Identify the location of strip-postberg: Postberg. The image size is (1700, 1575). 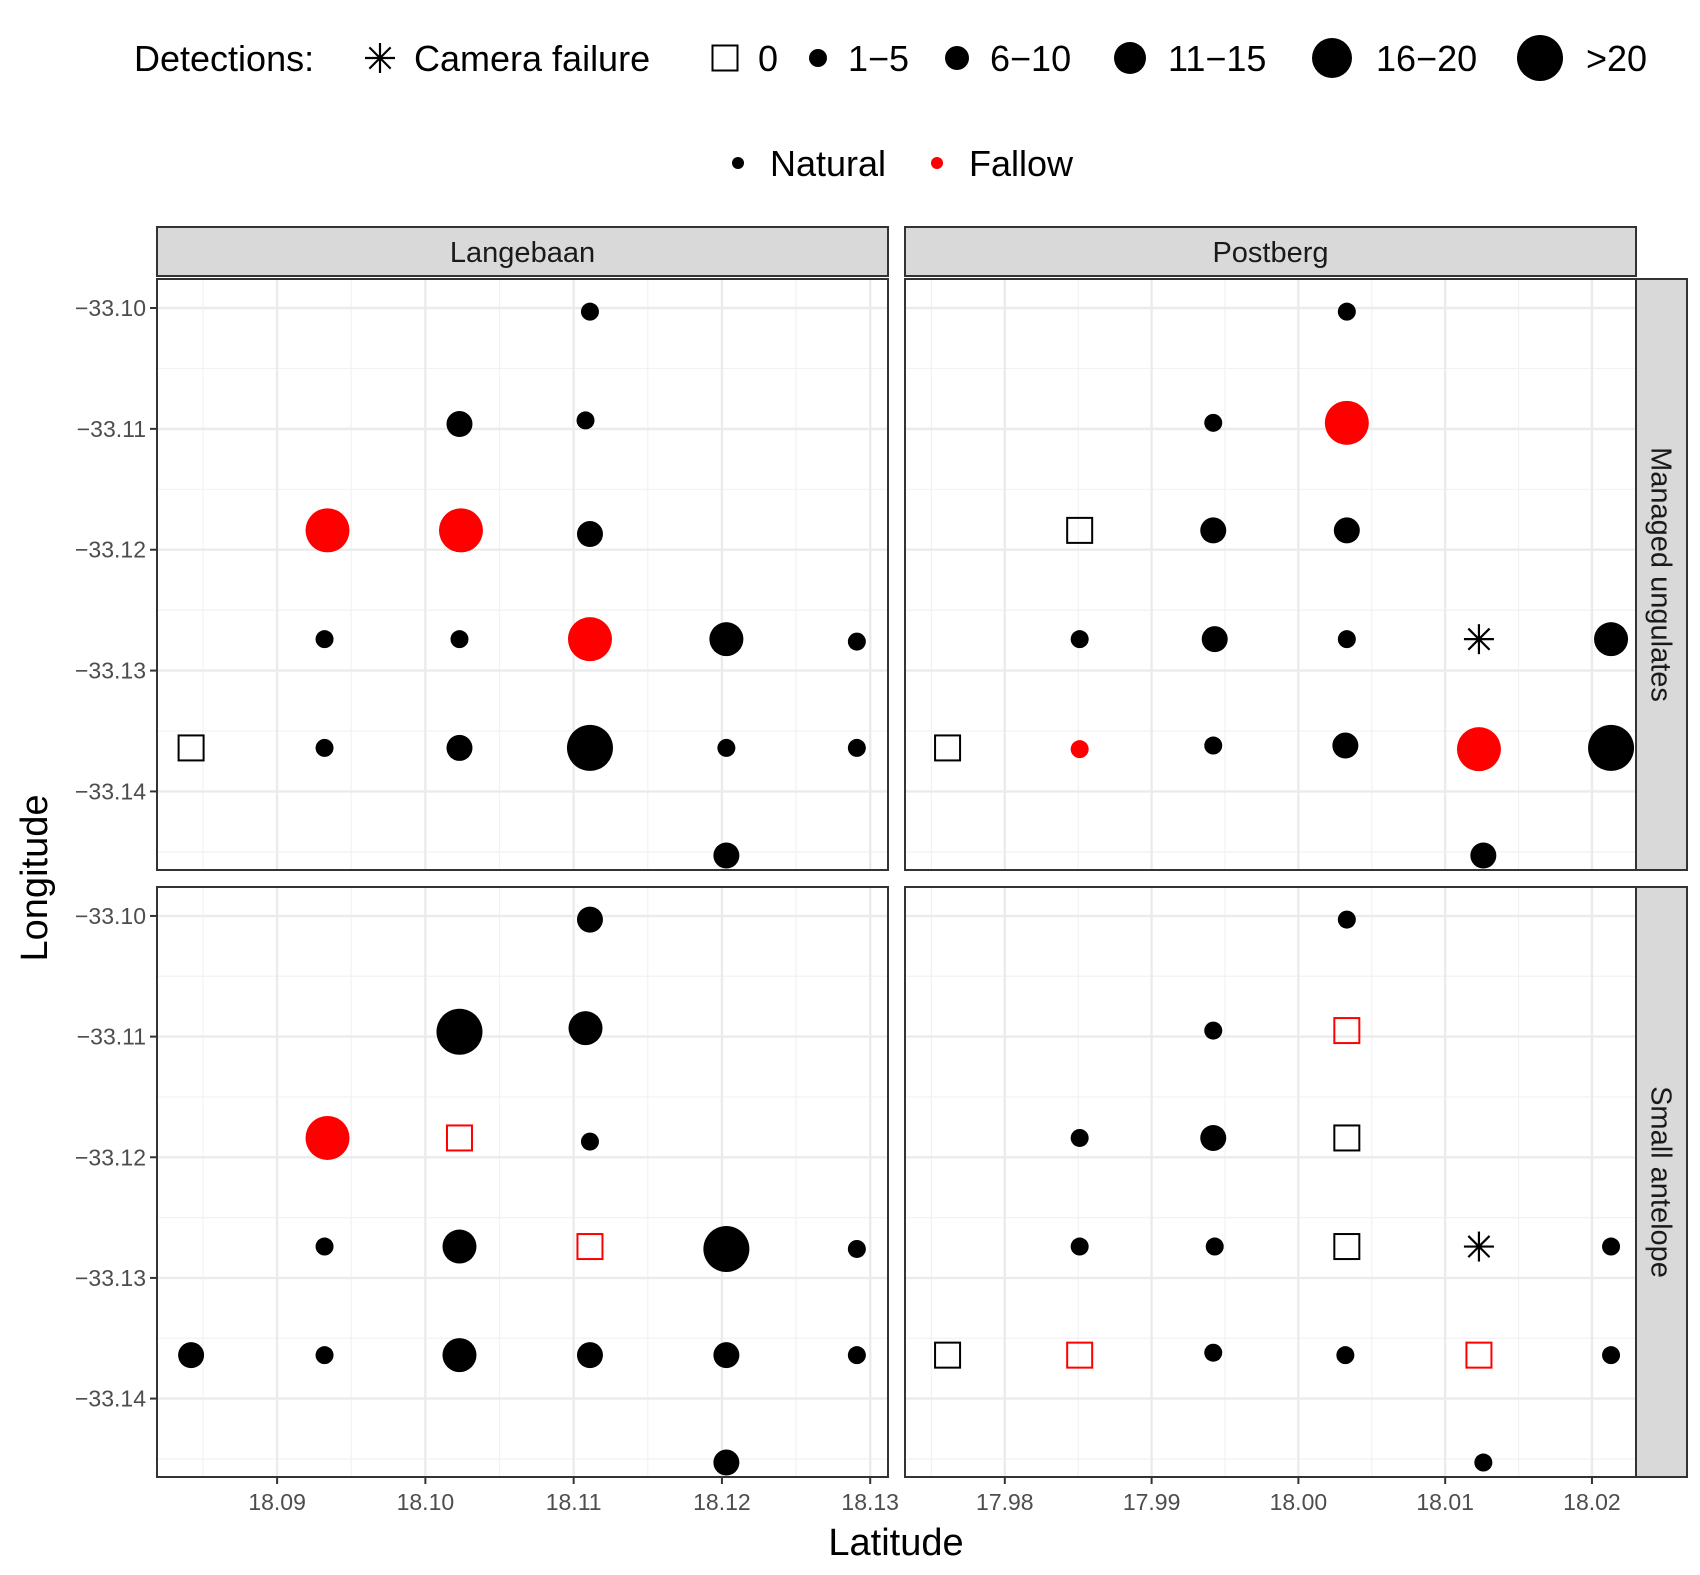
(1270, 251).